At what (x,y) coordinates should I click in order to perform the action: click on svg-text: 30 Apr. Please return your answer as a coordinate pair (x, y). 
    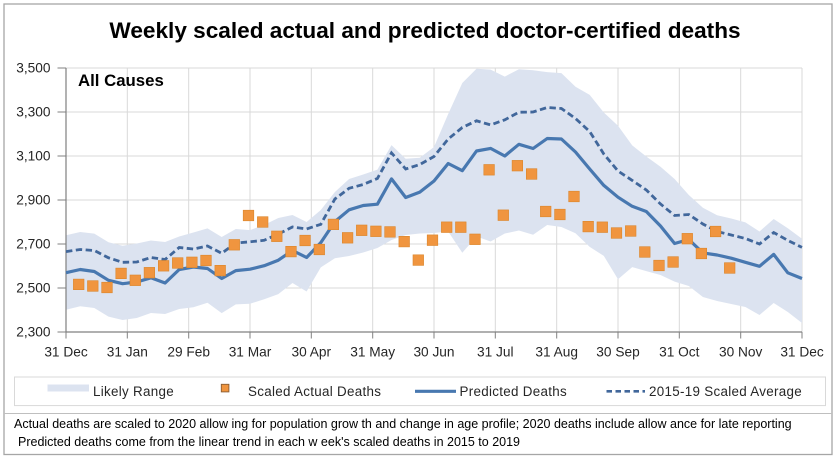
    Looking at the image, I should click on (312, 352).